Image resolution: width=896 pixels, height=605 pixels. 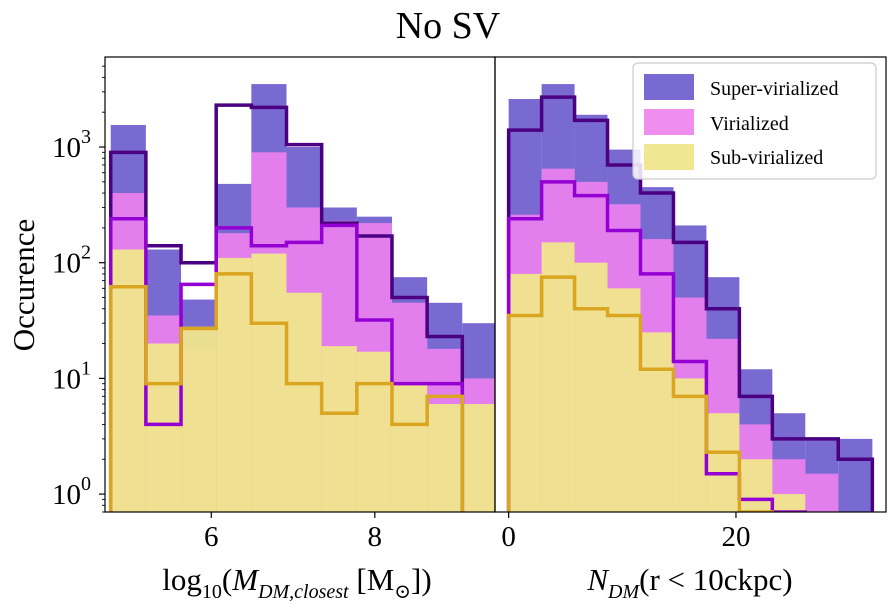 I want to click on figure-title: No SV, so click(x=448, y=26).